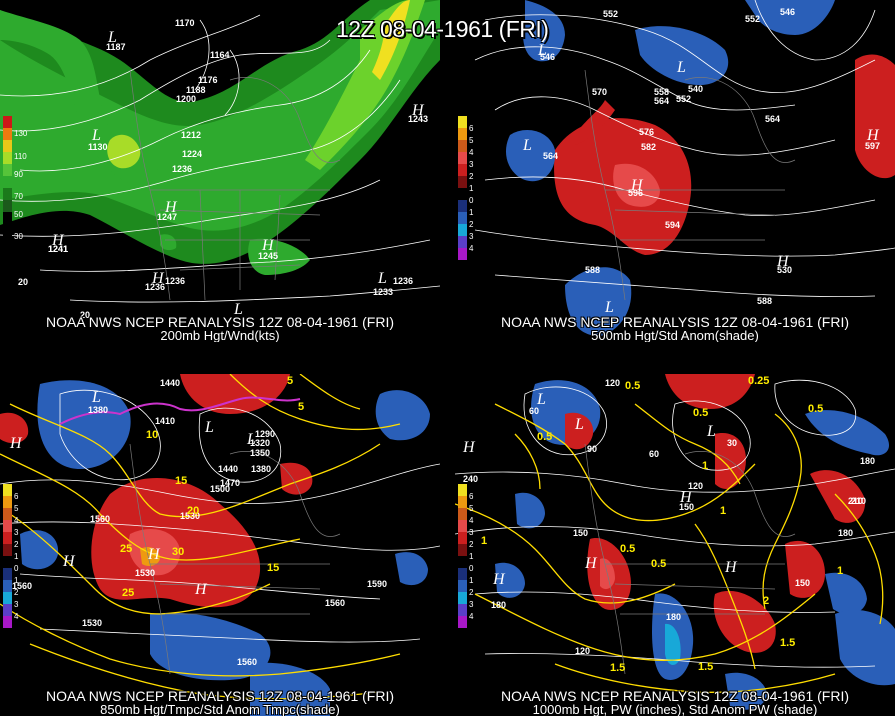  I want to click on contour-label: 1170, so click(185, 23).